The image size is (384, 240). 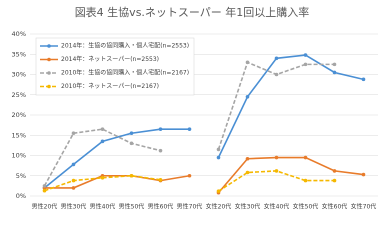 What do you see at coordinates (45, 207) in the screenshot?
I see `x-tick-label: 男性20代` at bounding box center [45, 207].